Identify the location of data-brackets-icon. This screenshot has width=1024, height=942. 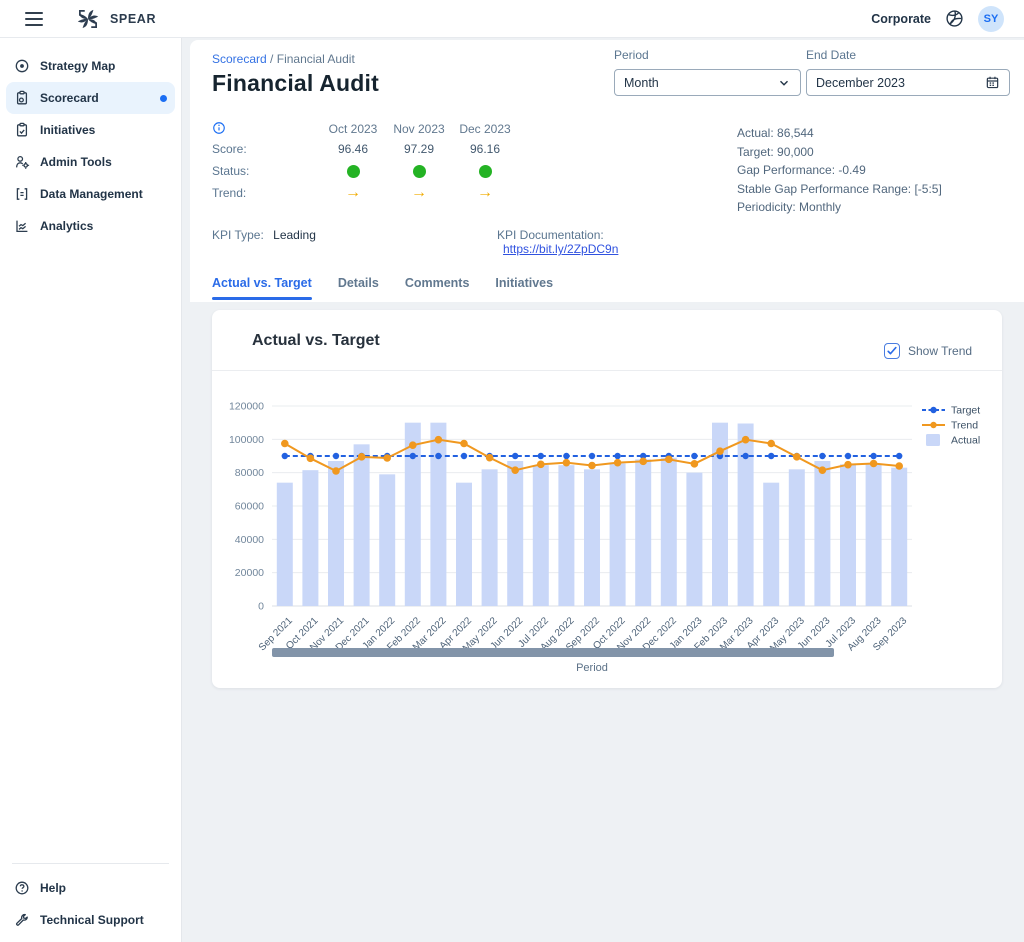
(22, 194).